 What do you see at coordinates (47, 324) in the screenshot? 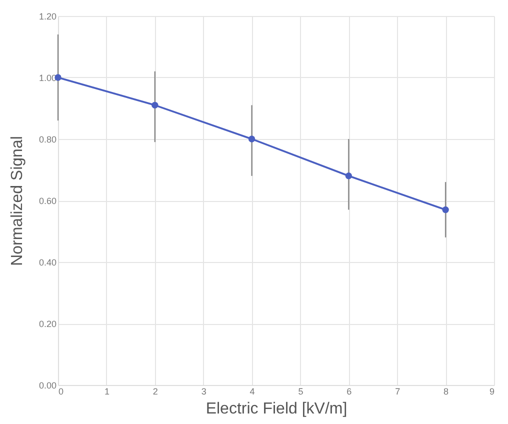
I see `y-tick-label: 0.20` at bounding box center [47, 324].